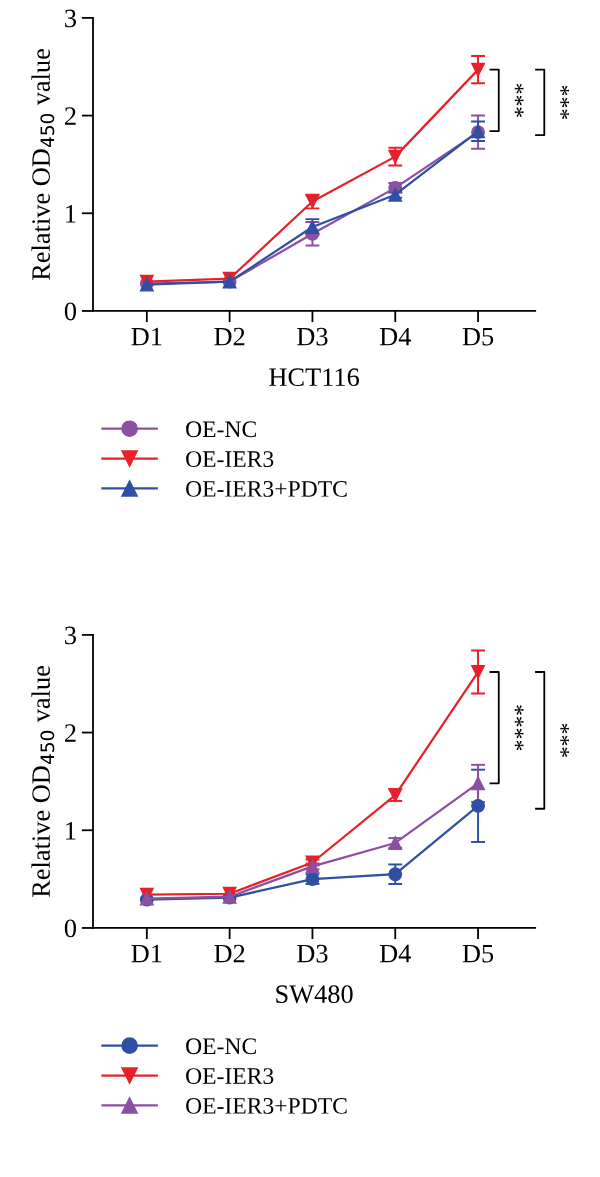 This screenshot has height=1177, width=600. I want to click on annotation: ****, so click(519, 728).